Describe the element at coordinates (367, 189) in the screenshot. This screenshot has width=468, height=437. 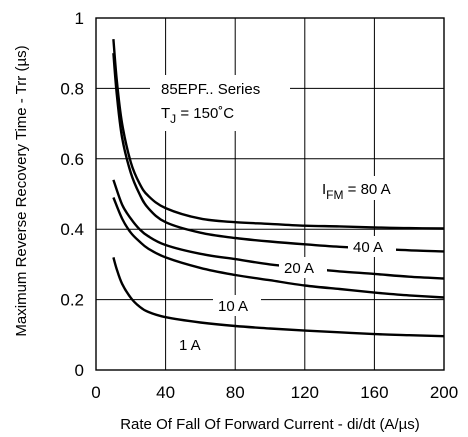
I see `ifm-value: = 80 A` at that location.